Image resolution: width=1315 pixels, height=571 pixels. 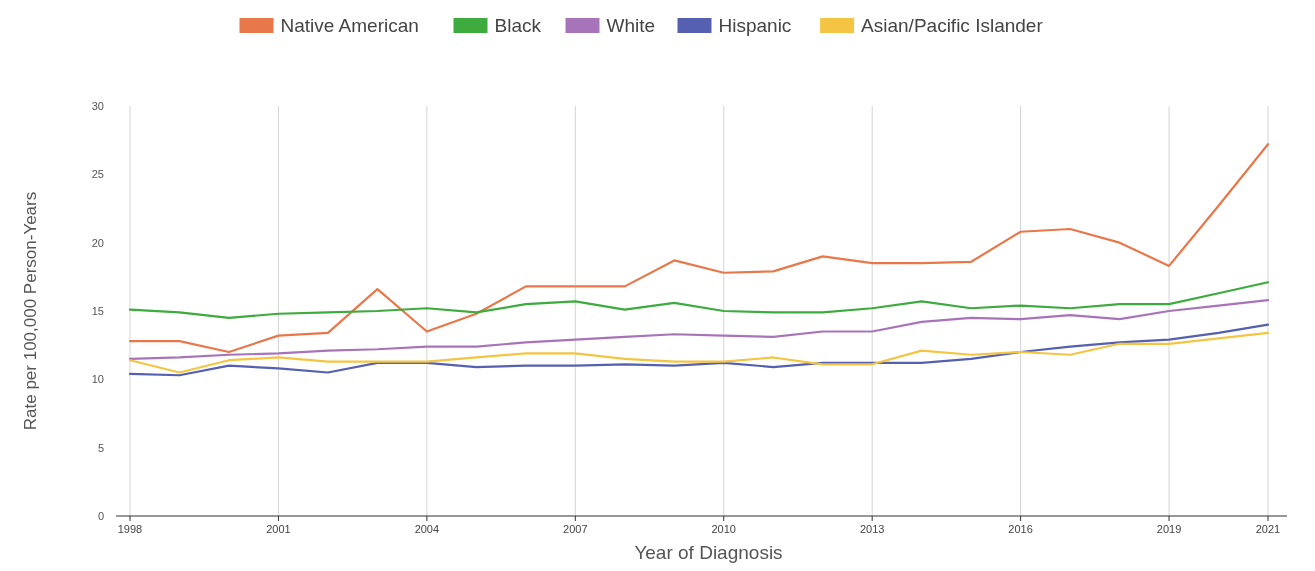 What do you see at coordinates (100, 447) in the screenshot?
I see `y-tick-label: 5` at bounding box center [100, 447].